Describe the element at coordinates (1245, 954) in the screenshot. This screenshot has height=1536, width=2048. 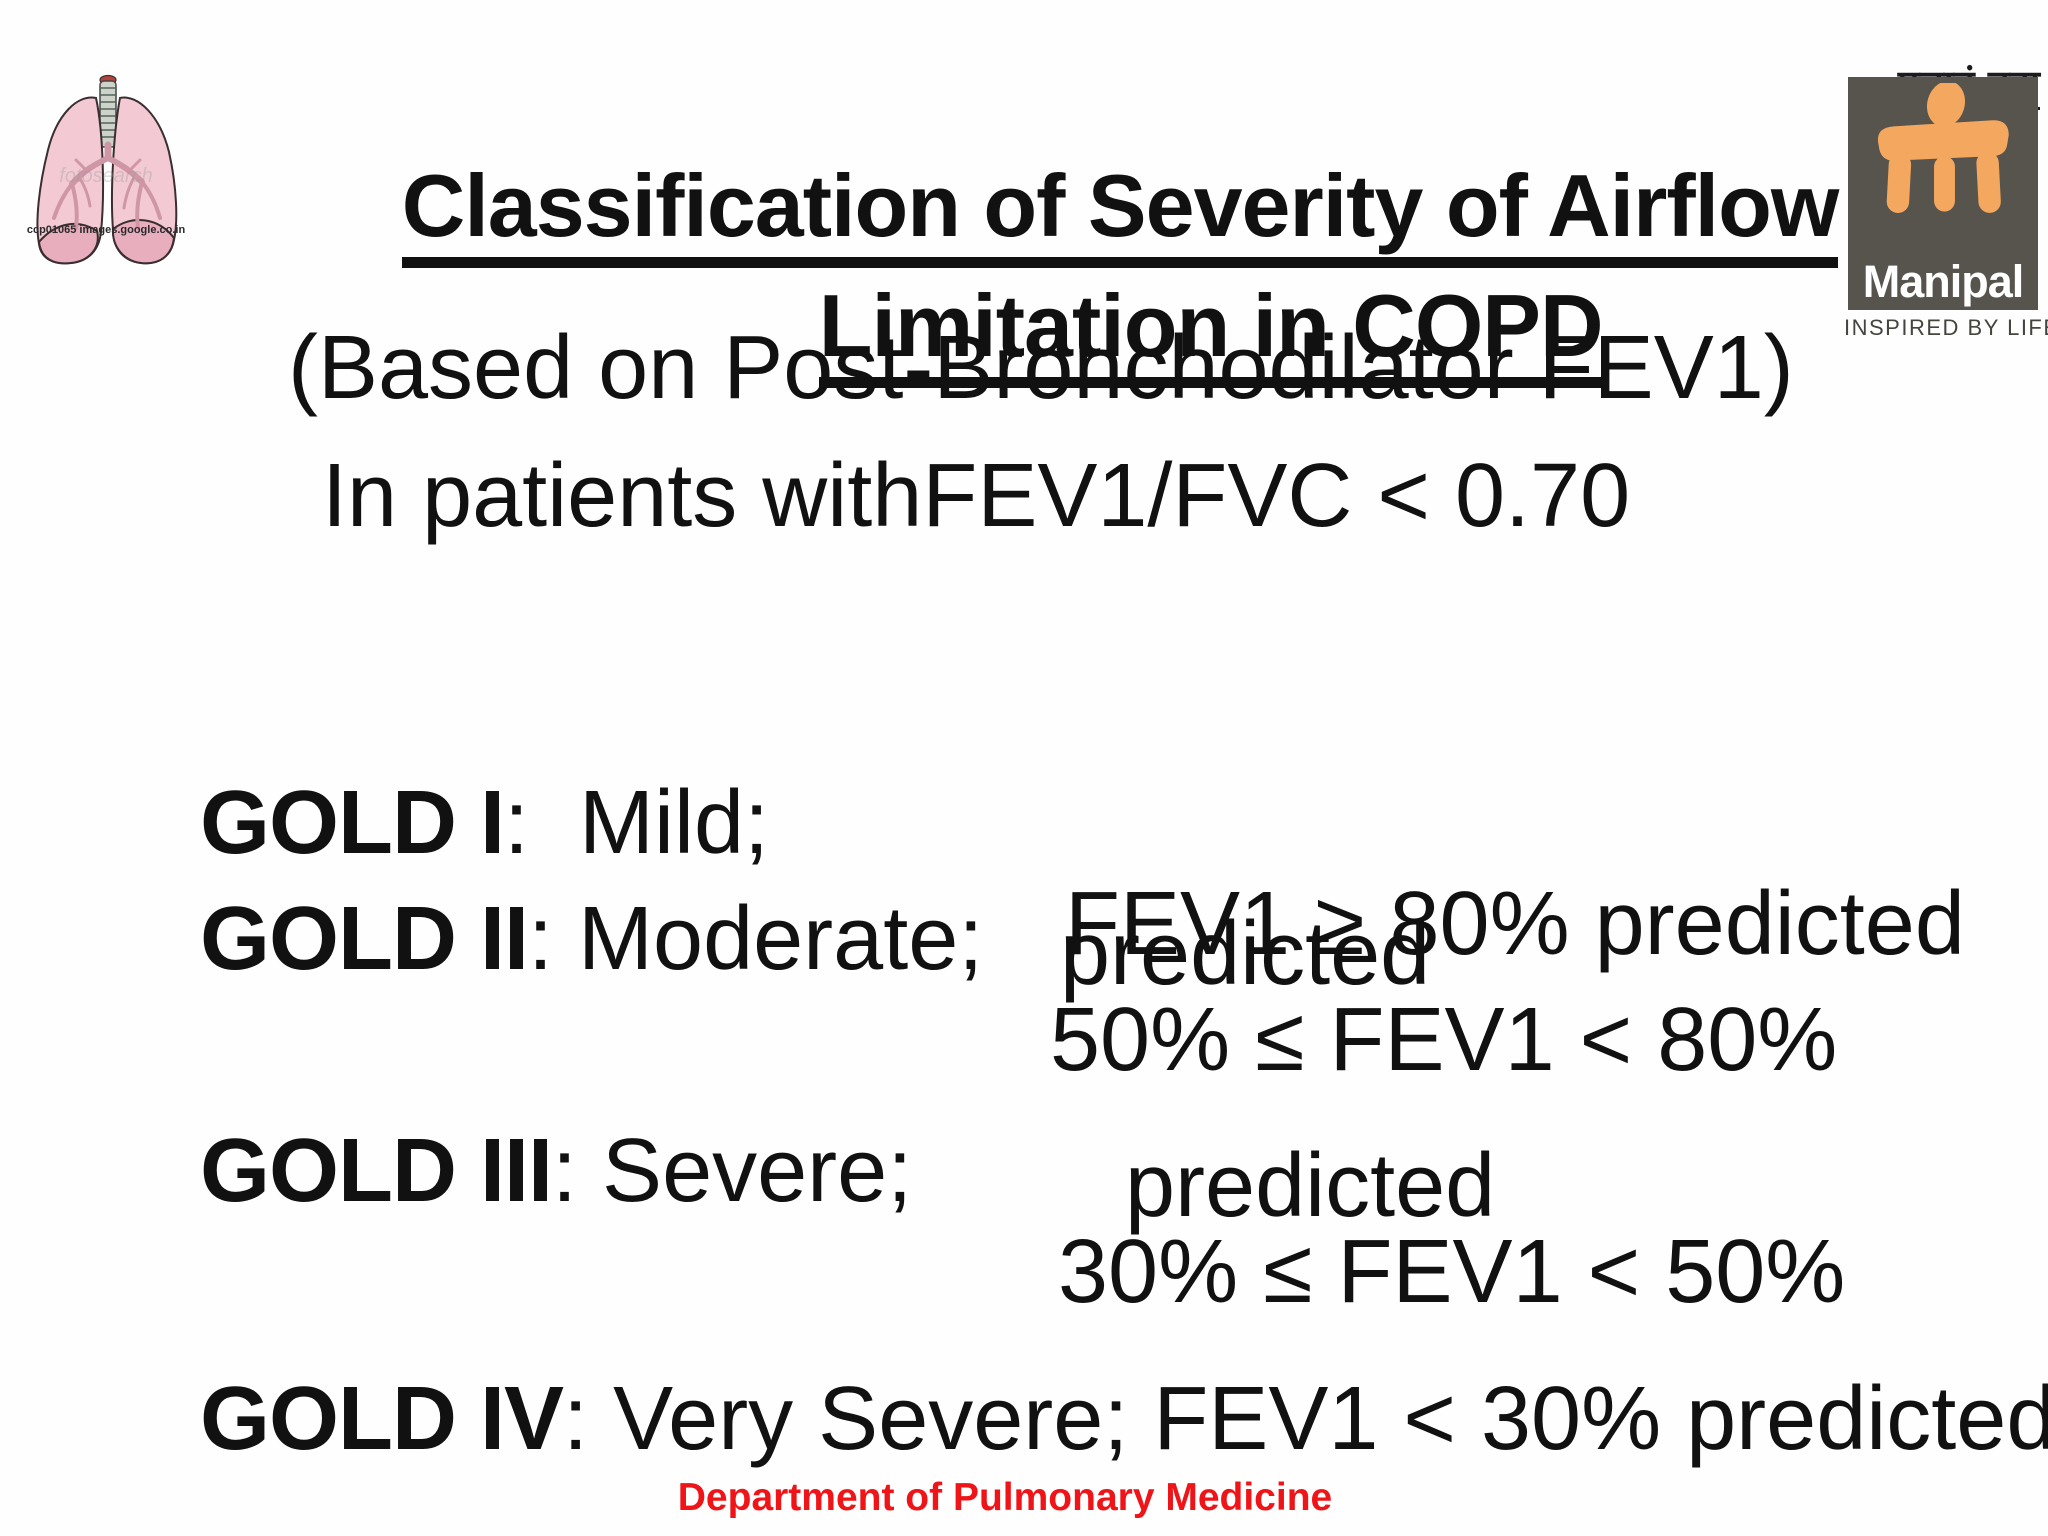
I see `gold-2-criteria-continued: predicted` at that location.